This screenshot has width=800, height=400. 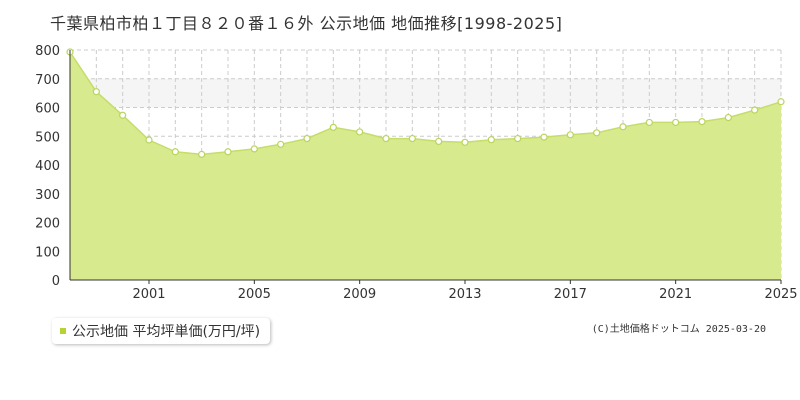 I want to click on y-tick-label: 300, so click(x=47, y=195).